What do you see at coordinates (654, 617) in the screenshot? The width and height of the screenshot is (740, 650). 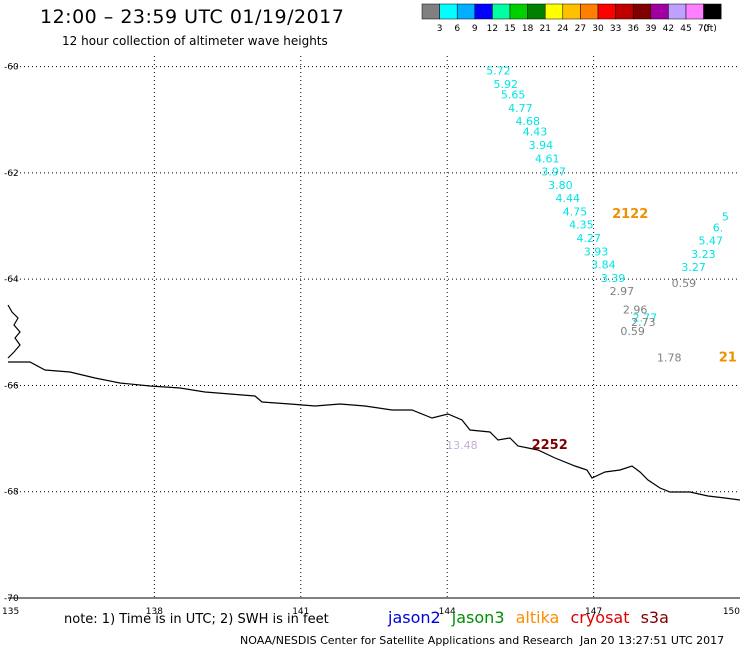 I see `legend-s3a: s3a` at bounding box center [654, 617].